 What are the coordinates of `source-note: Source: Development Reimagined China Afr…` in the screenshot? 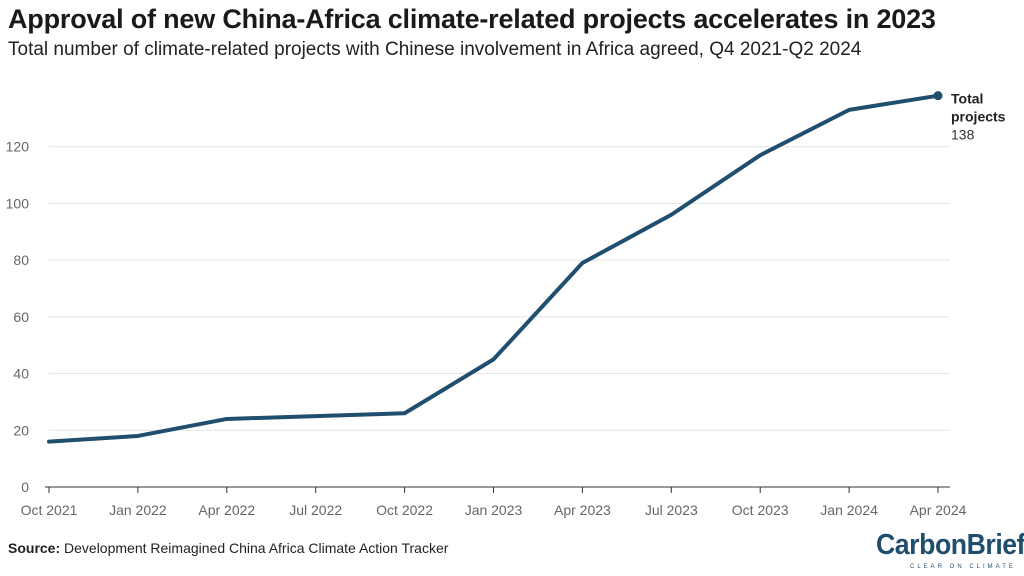 It's located at (228, 548).